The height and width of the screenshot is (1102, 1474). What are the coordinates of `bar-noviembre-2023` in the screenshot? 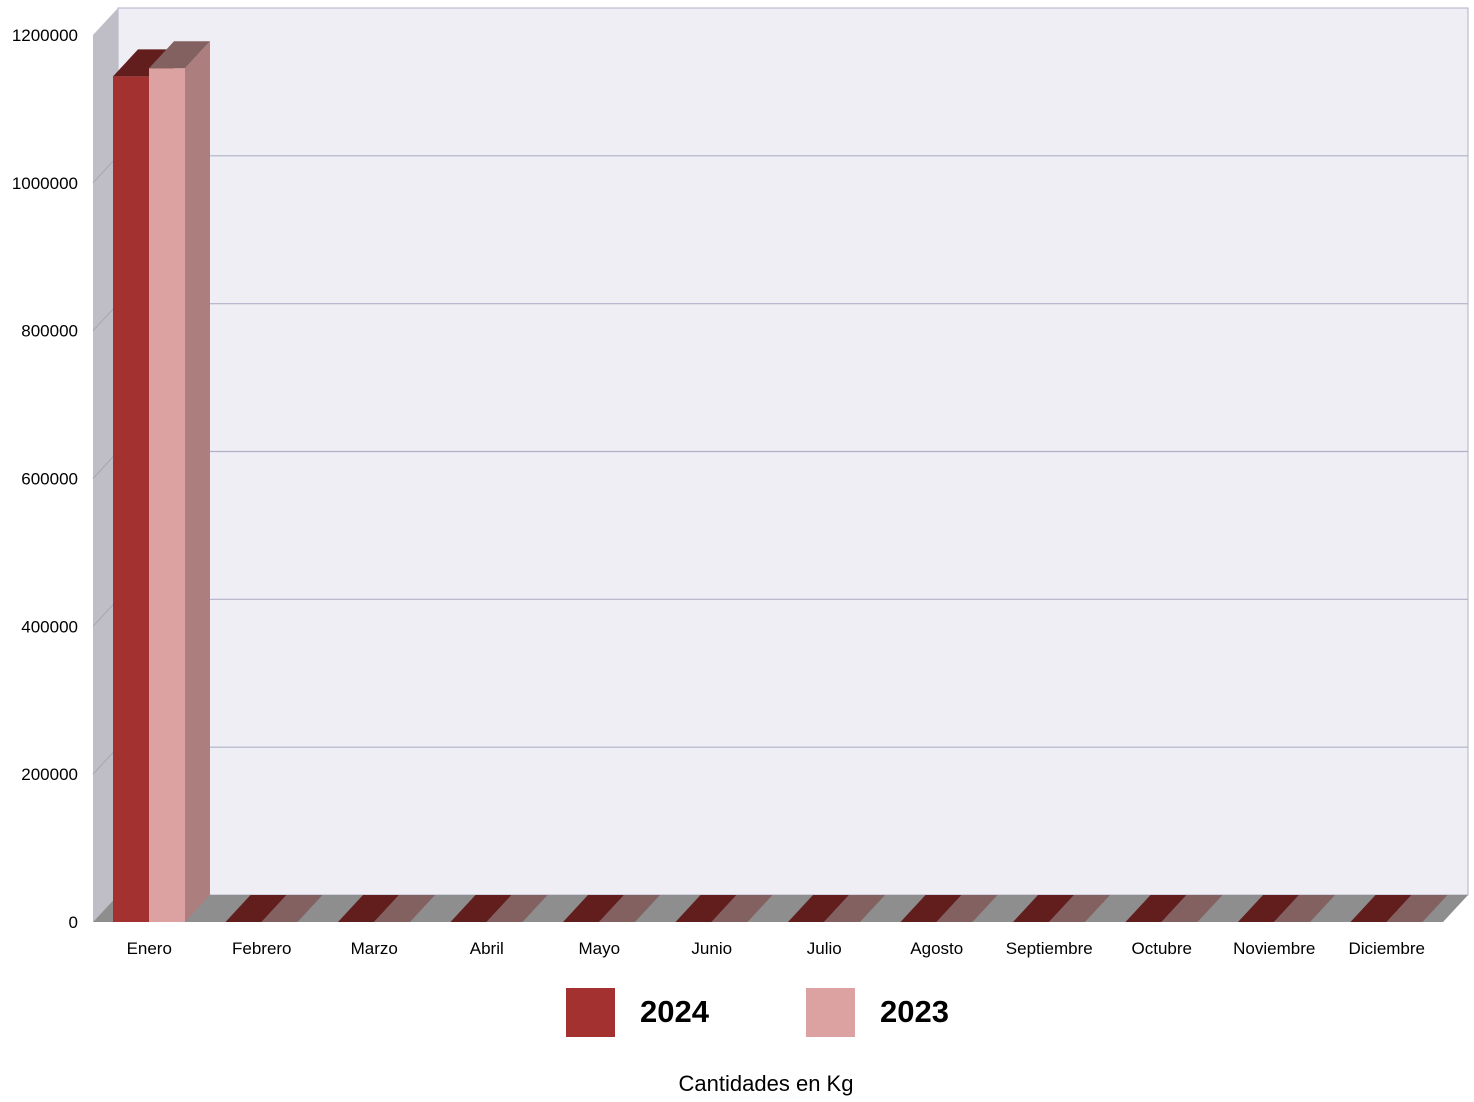 It's located at (1304, 908).